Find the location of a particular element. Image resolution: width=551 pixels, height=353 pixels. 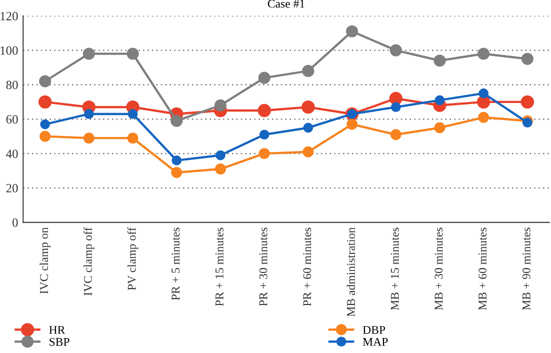

x-tick-label: PR + 15 minutes is located at coordinates (219, 267).